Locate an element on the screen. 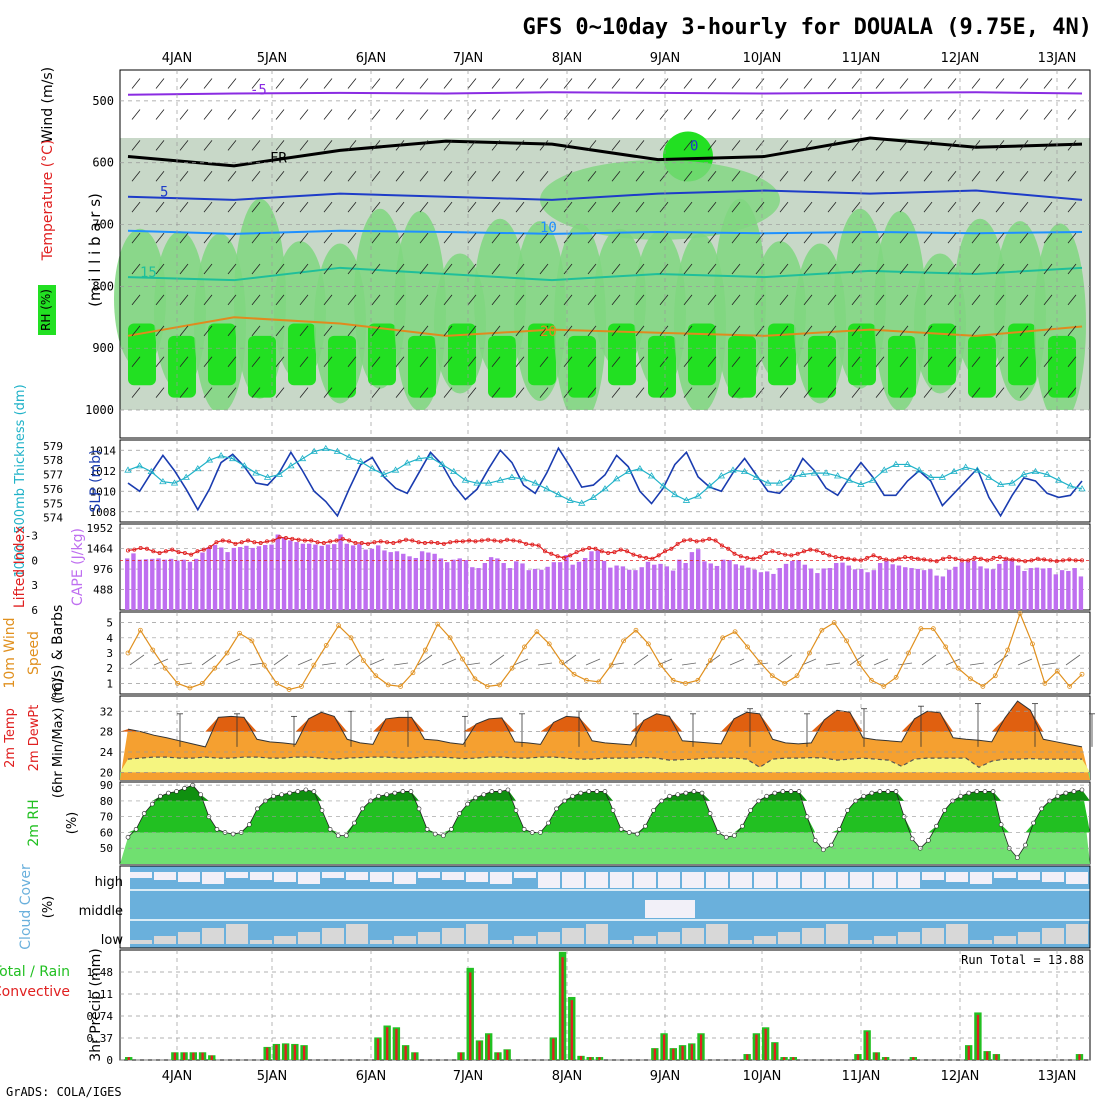 This screenshot has height=1100, width=1100. slp-axis-label: SLP (mb) is located at coordinates (96, 480).